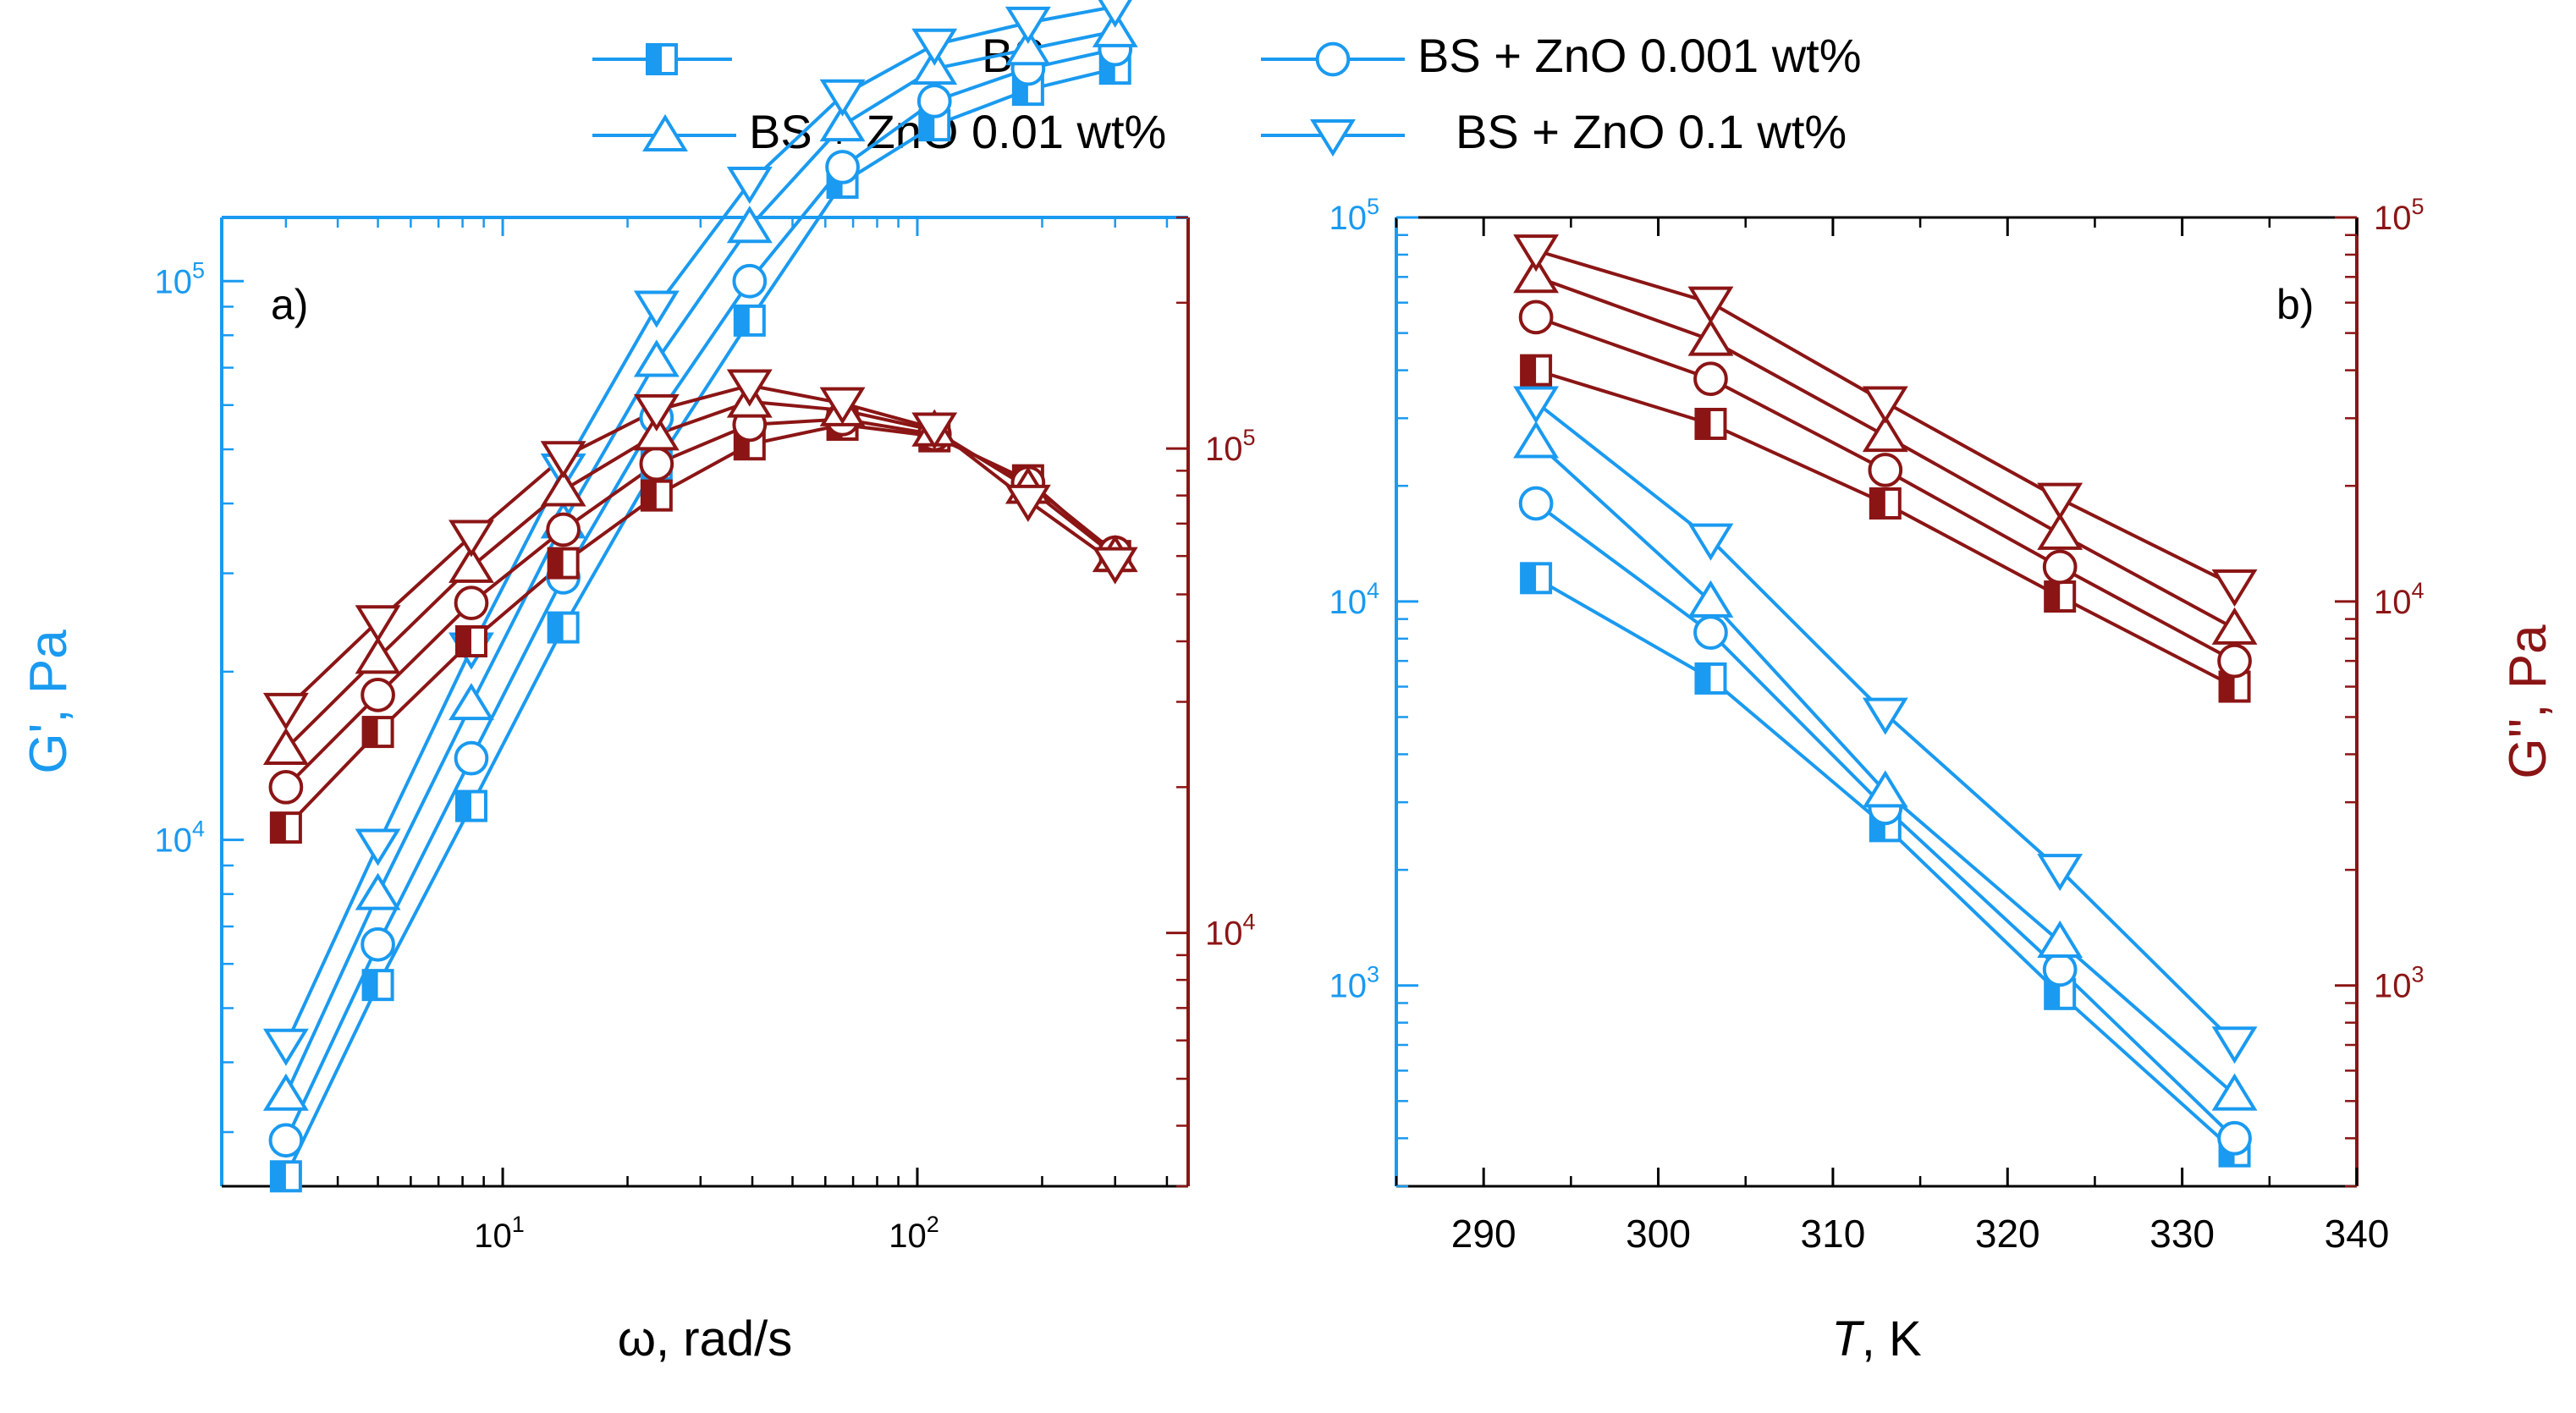 The width and height of the screenshot is (2576, 1413). What do you see at coordinates (2357, 1234) in the screenshot?
I see `x-tick-label: 340` at bounding box center [2357, 1234].